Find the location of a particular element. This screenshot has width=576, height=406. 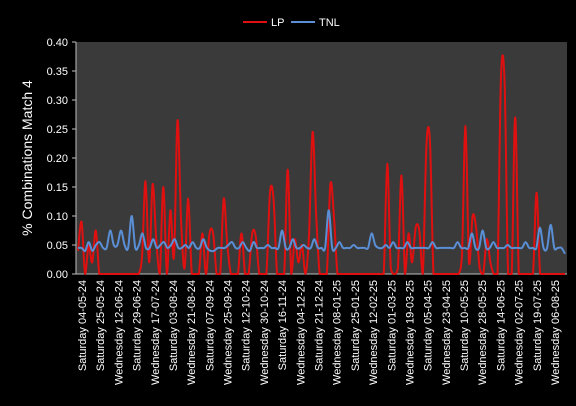

y-tick-label: 0.10 is located at coordinates (57, 217).